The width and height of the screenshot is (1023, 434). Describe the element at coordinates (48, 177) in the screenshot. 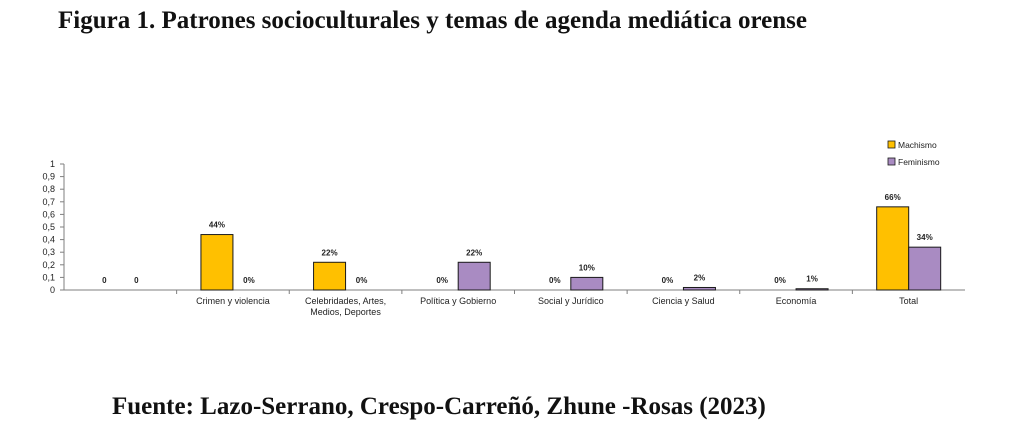

I see `y-tick-label: 0,9` at that location.